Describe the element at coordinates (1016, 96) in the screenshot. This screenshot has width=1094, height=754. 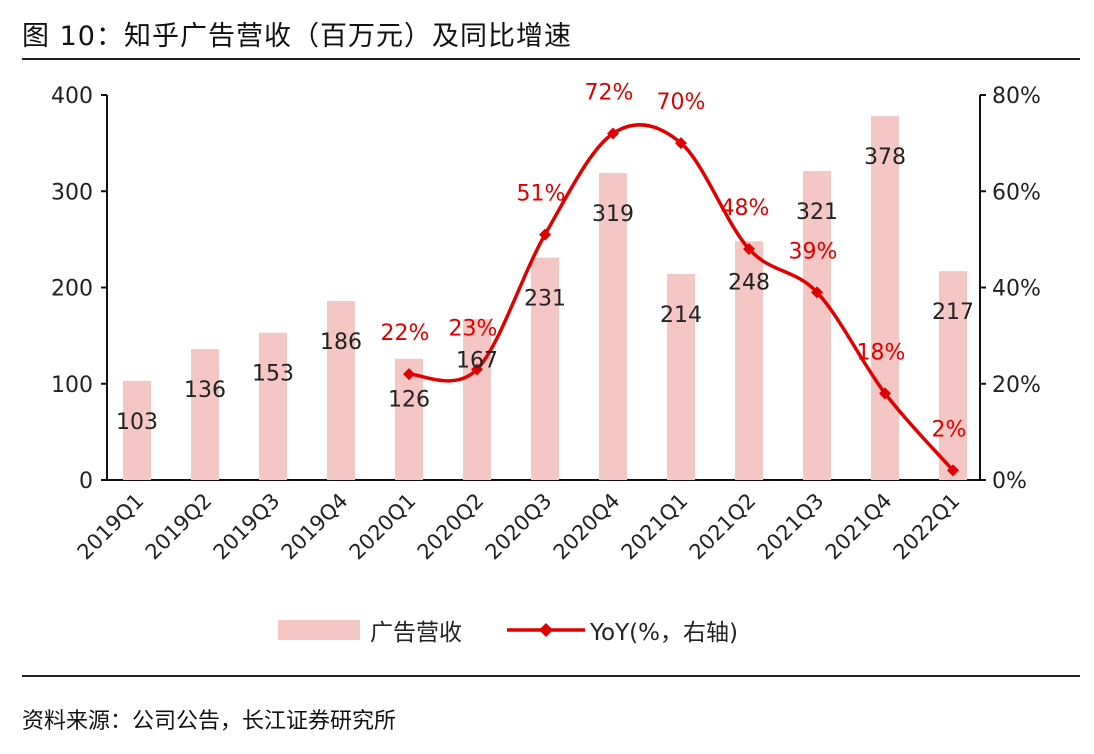
I see `right-tick-label: 80%` at that location.